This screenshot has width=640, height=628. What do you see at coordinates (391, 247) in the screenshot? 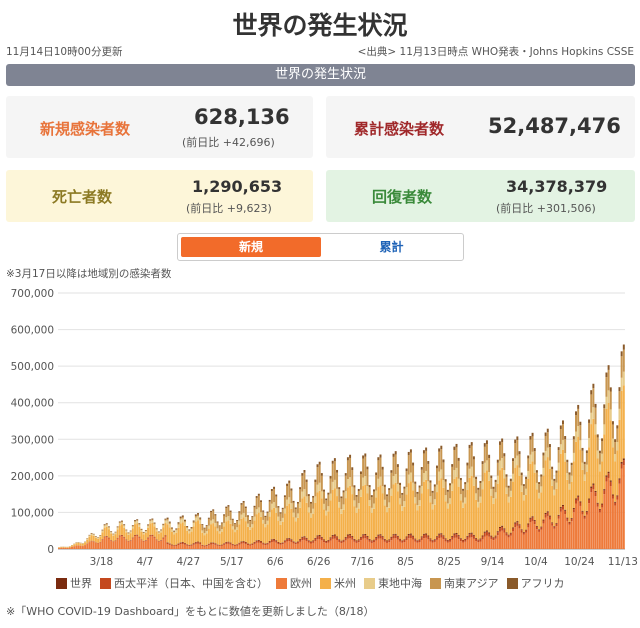
I see `tab-total: 累計` at bounding box center [391, 247].